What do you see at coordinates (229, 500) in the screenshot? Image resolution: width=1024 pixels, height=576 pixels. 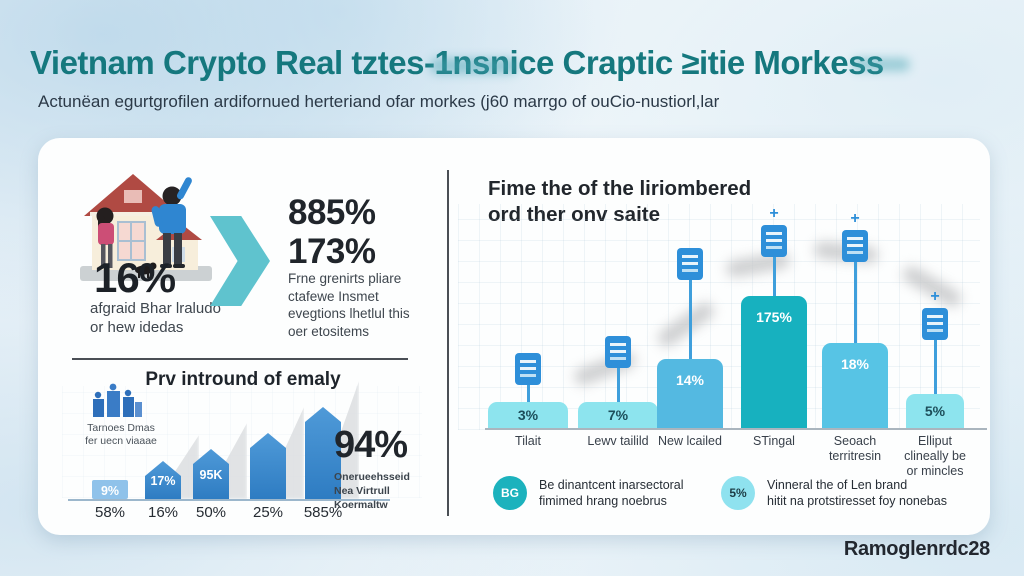 I see `left-chart-axis` at bounding box center [229, 500].